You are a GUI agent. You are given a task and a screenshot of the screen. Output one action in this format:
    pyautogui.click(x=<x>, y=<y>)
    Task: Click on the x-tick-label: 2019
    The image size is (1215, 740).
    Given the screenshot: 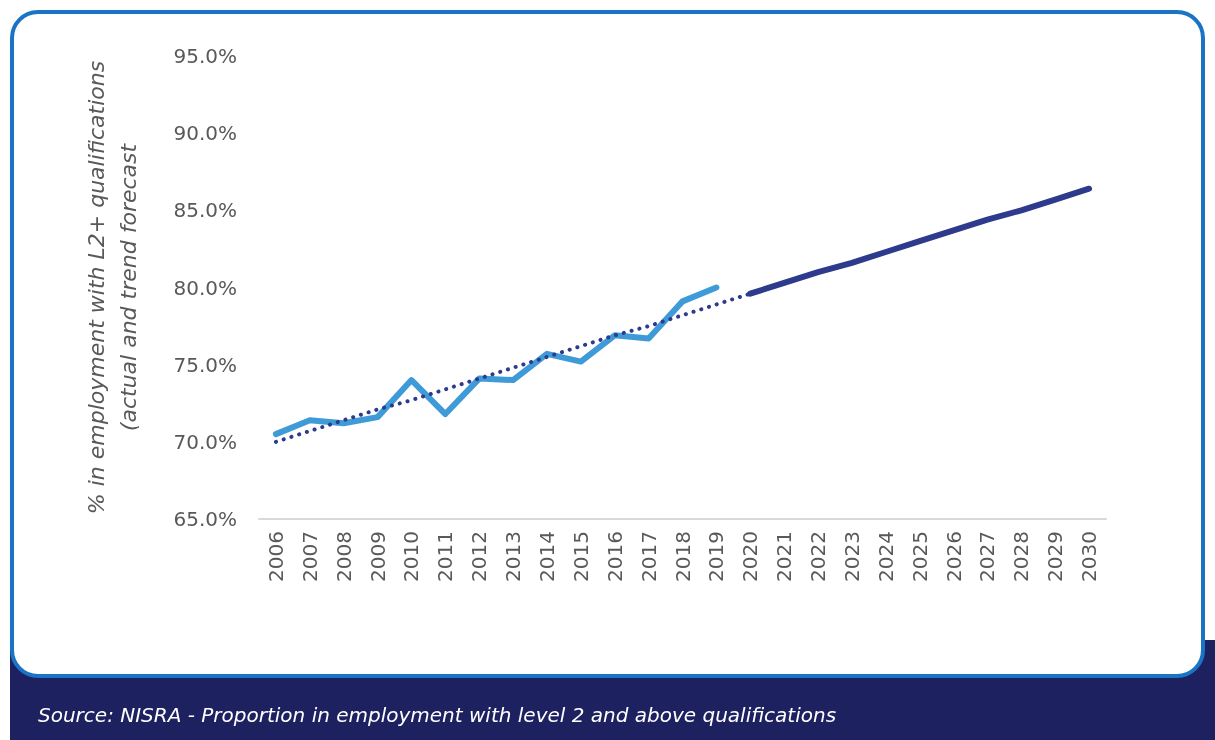 What is the action you would take?
    pyautogui.click(x=716, y=556)
    